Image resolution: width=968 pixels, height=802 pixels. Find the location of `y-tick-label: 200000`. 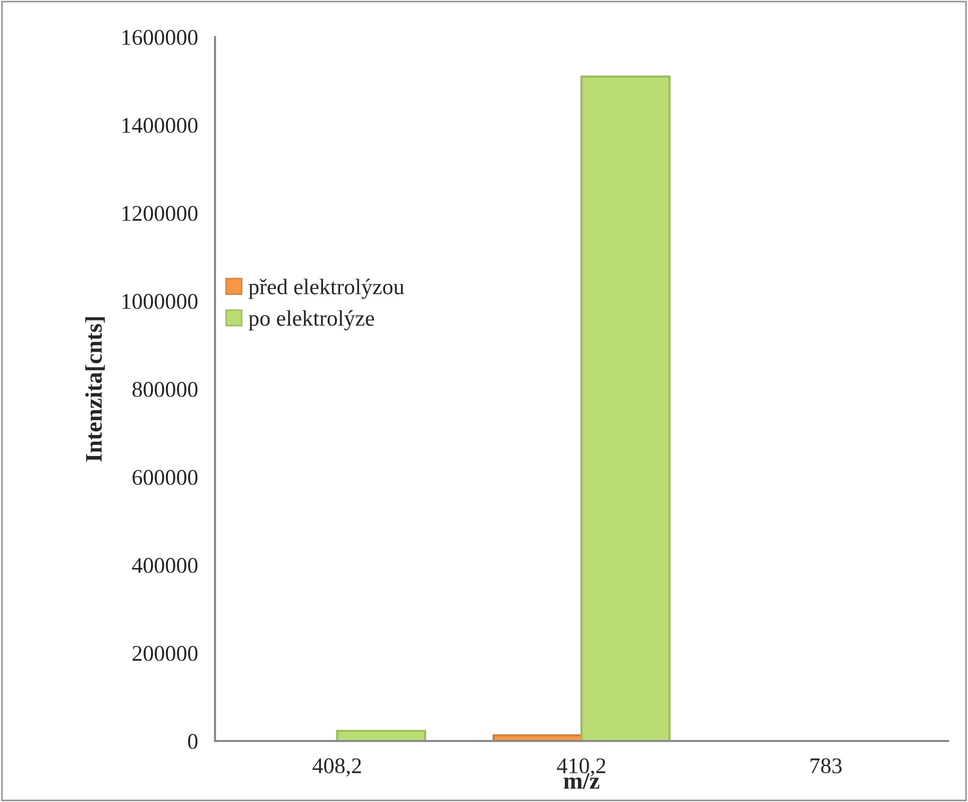

y-tick-label: 200000 is located at coordinates (165, 653).